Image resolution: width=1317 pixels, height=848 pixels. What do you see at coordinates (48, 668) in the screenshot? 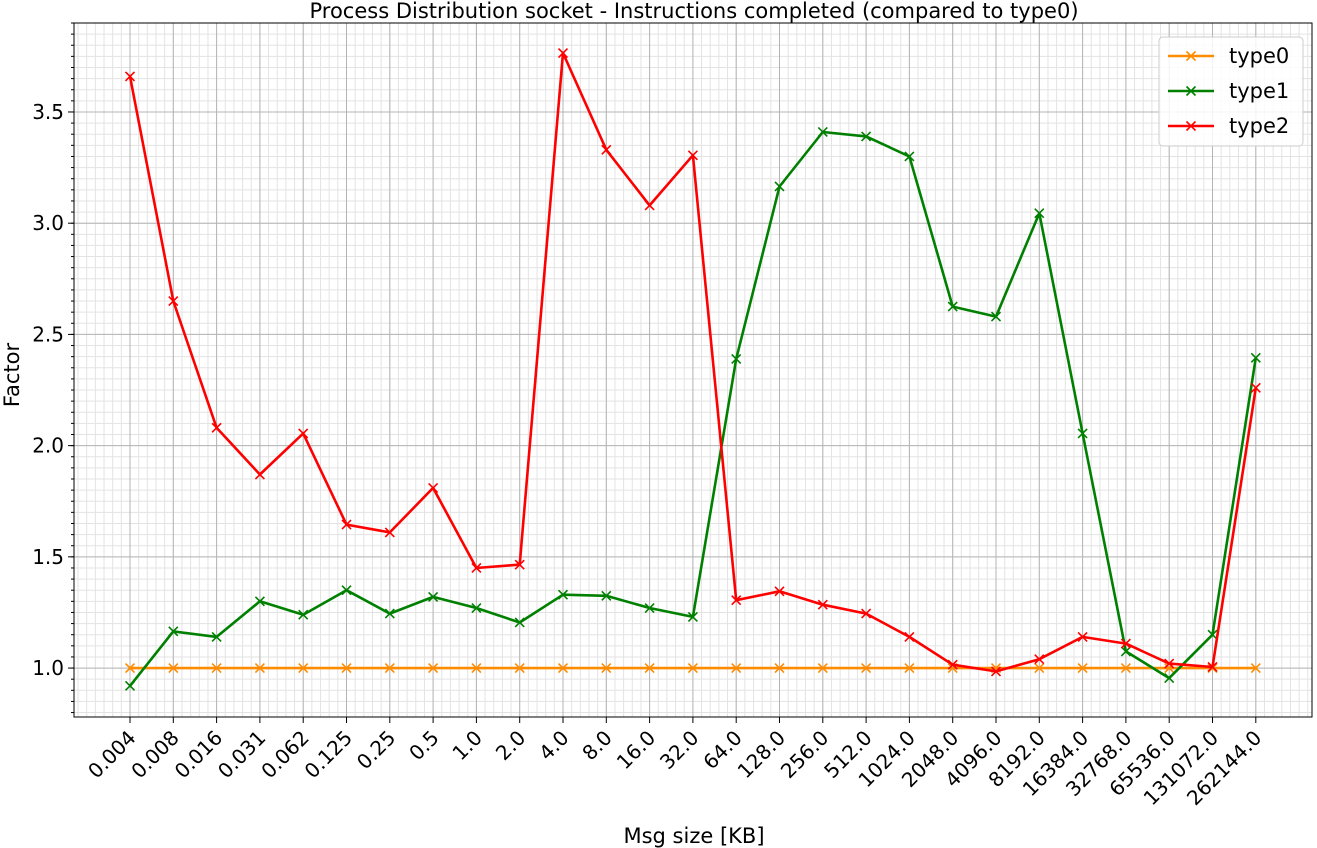
I see `y-tick-label: 1.0` at bounding box center [48, 668].